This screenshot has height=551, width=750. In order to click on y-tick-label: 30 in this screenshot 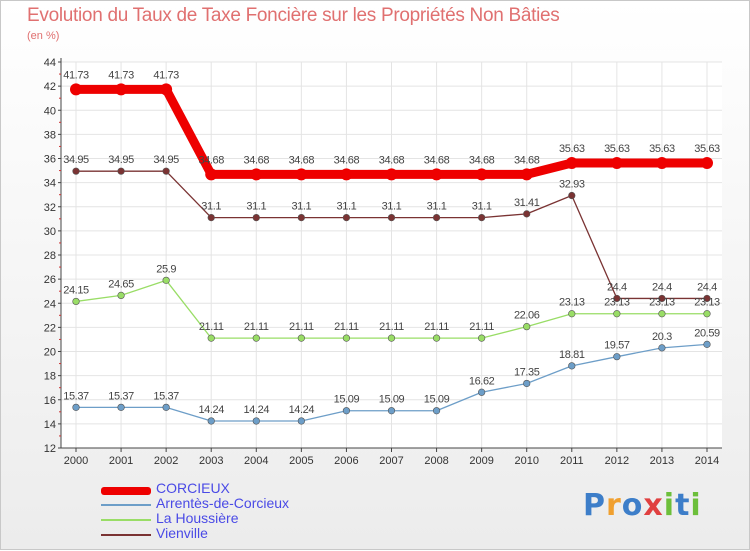, I will do `click(50, 232)`.